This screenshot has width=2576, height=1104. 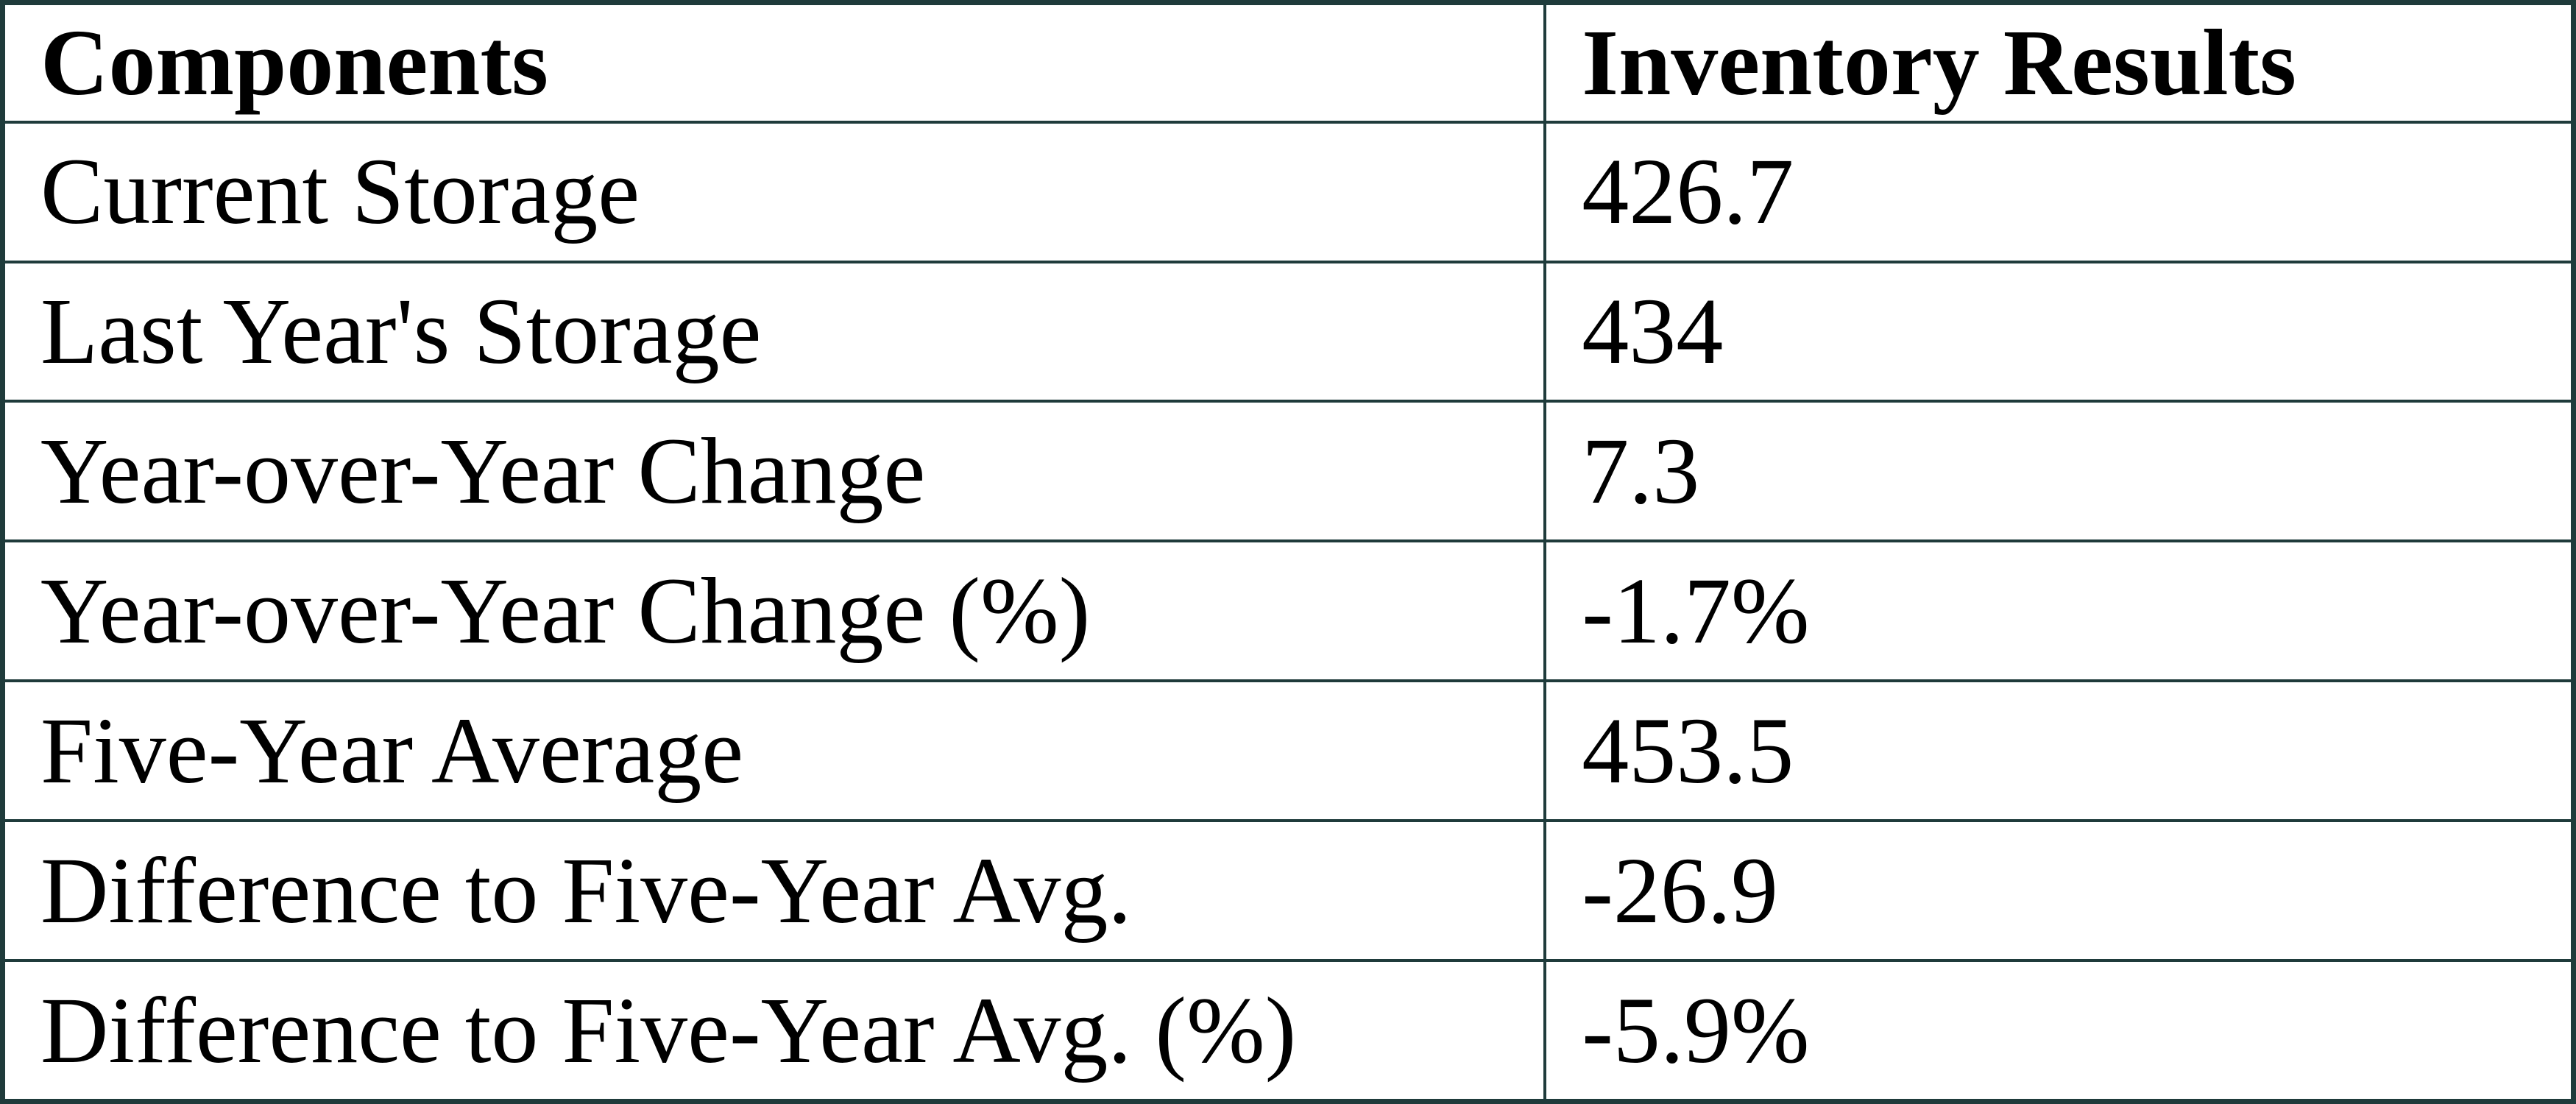 I want to click on row-value-last-years-storage: 434, so click(x=2059, y=331).